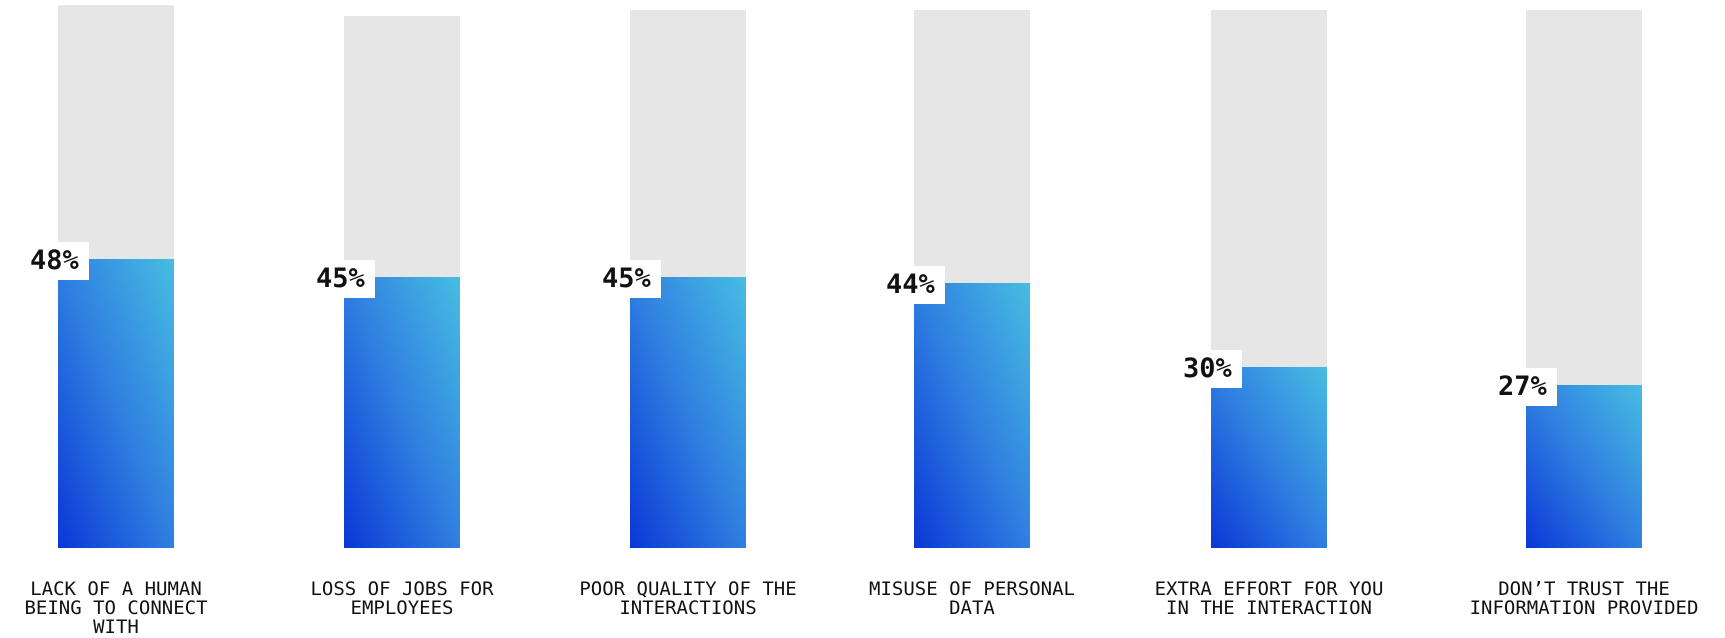 The width and height of the screenshot is (1725, 638). What do you see at coordinates (402, 598) in the screenshot?
I see `category-label: LOSS OF JOBS FOR EMPLOYEES` at bounding box center [402, 598].